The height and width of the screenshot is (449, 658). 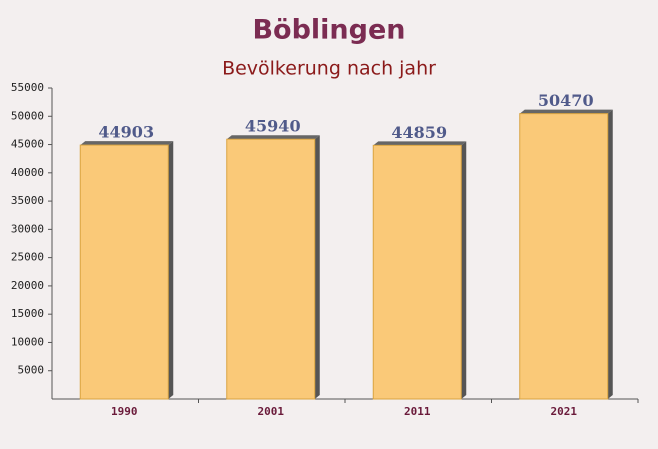 I want to click on x-tick-label: 2001, so click(x=271, y=411).